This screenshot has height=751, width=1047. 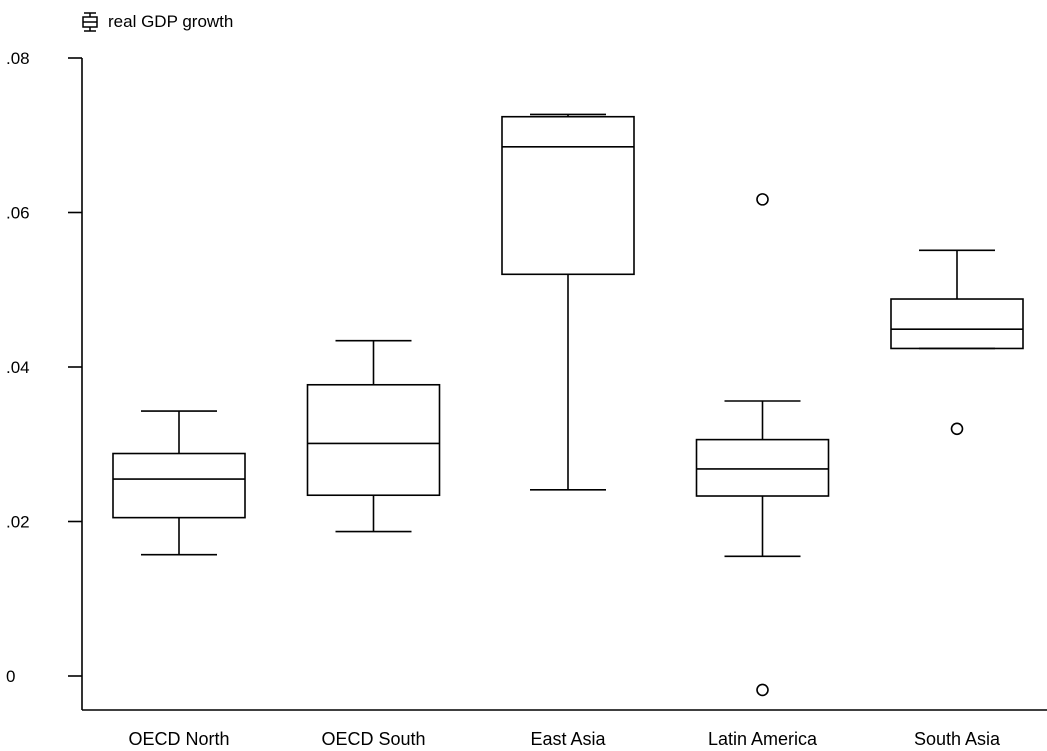 What do you see at coordinates (18, 367) in the screenshot?
I see `y-tick-label: .04` at bounding box center [18, 367].